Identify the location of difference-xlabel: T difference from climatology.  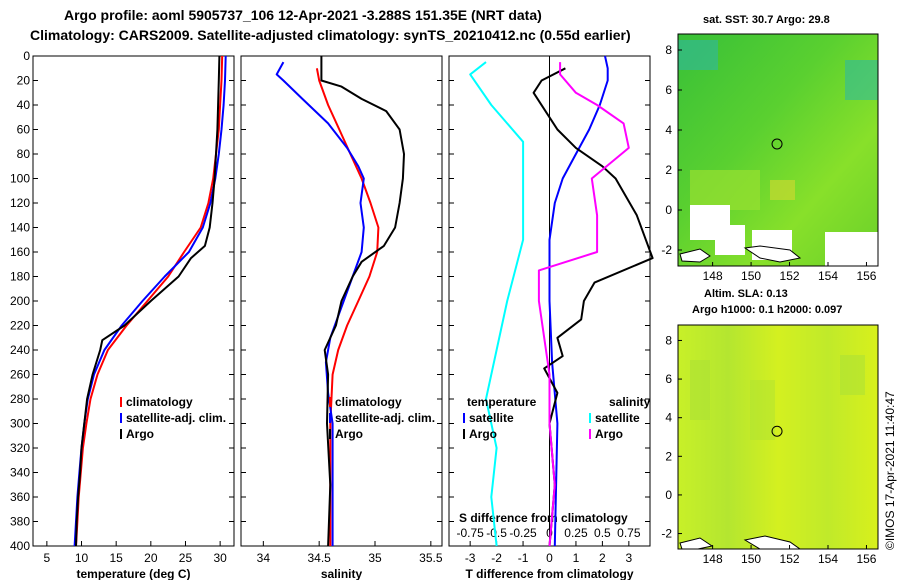
(549, 573).